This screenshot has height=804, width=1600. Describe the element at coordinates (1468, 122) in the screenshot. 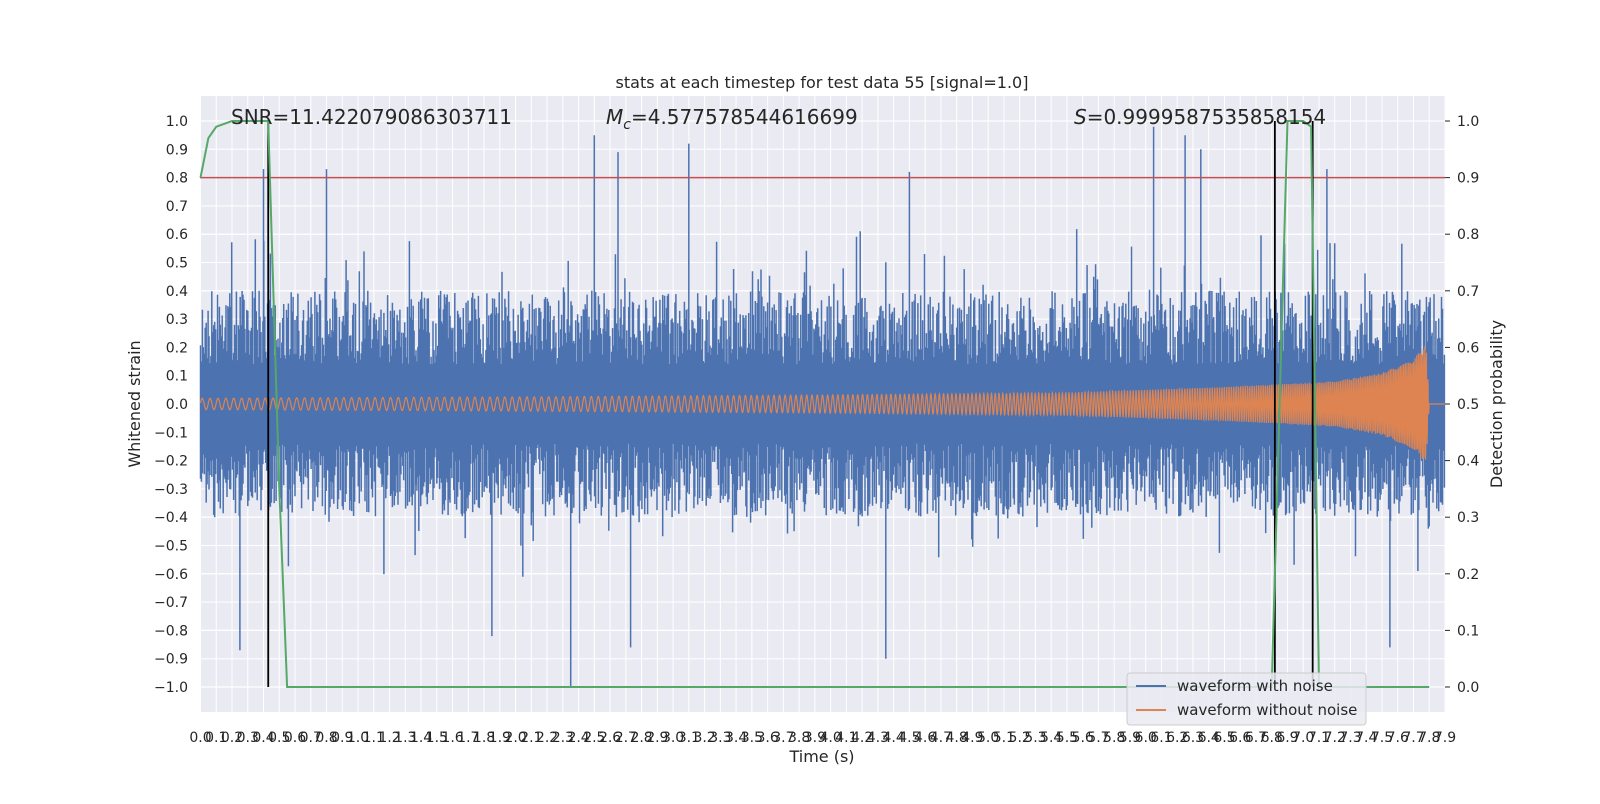

I see `y-right-tick-label: 1.0` at that location.